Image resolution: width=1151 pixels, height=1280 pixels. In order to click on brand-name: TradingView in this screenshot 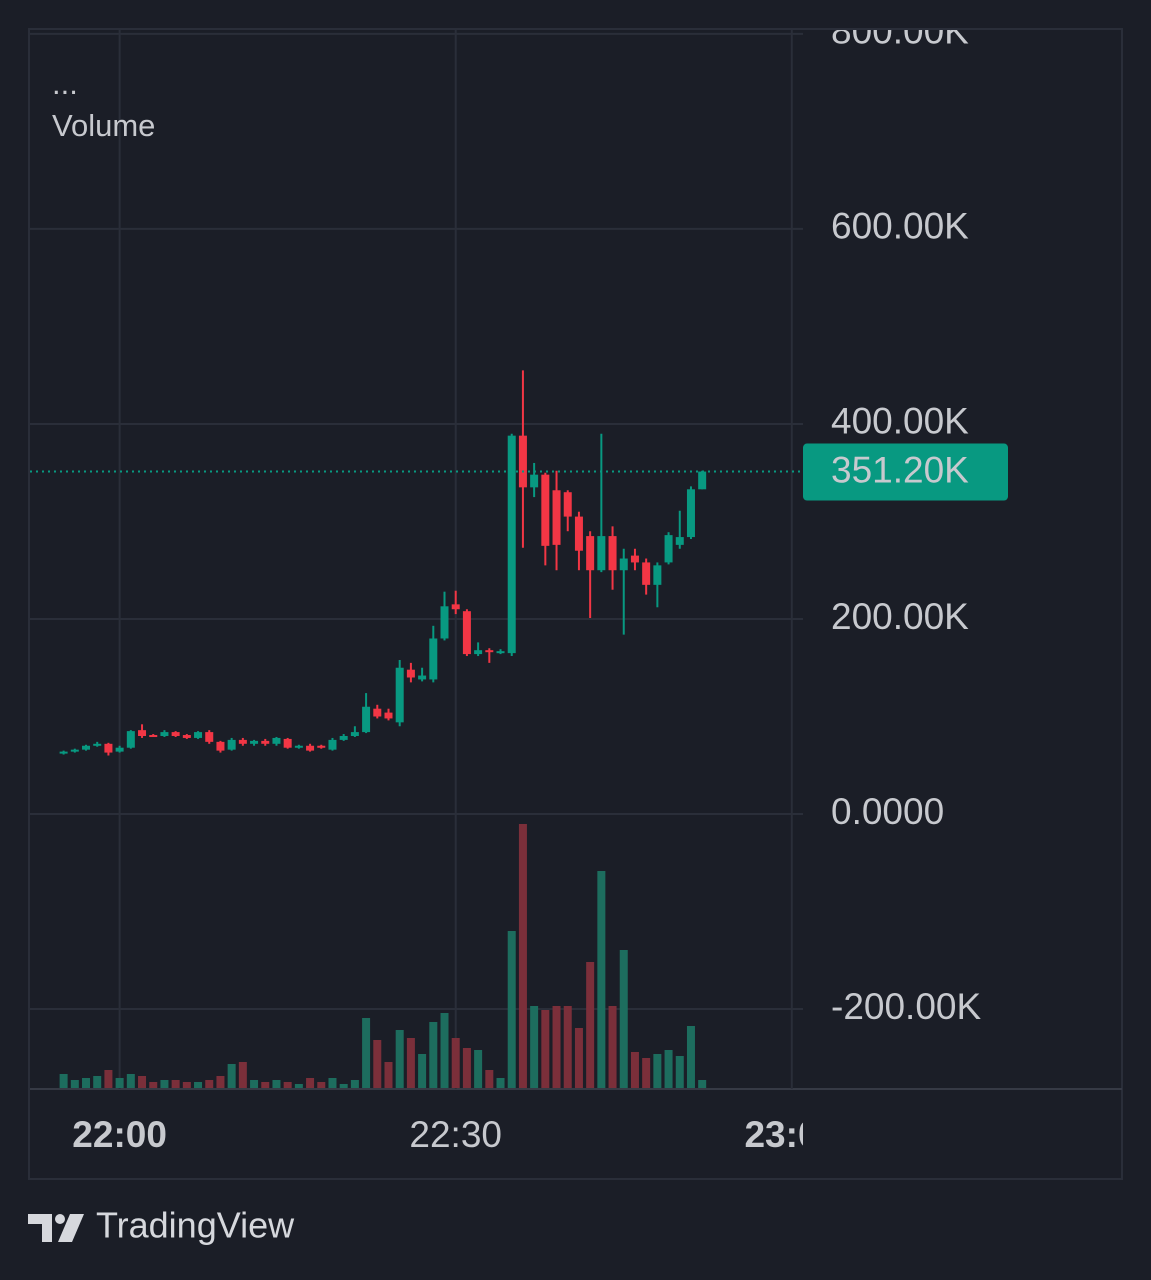, I will do `click(195, 1225)`.